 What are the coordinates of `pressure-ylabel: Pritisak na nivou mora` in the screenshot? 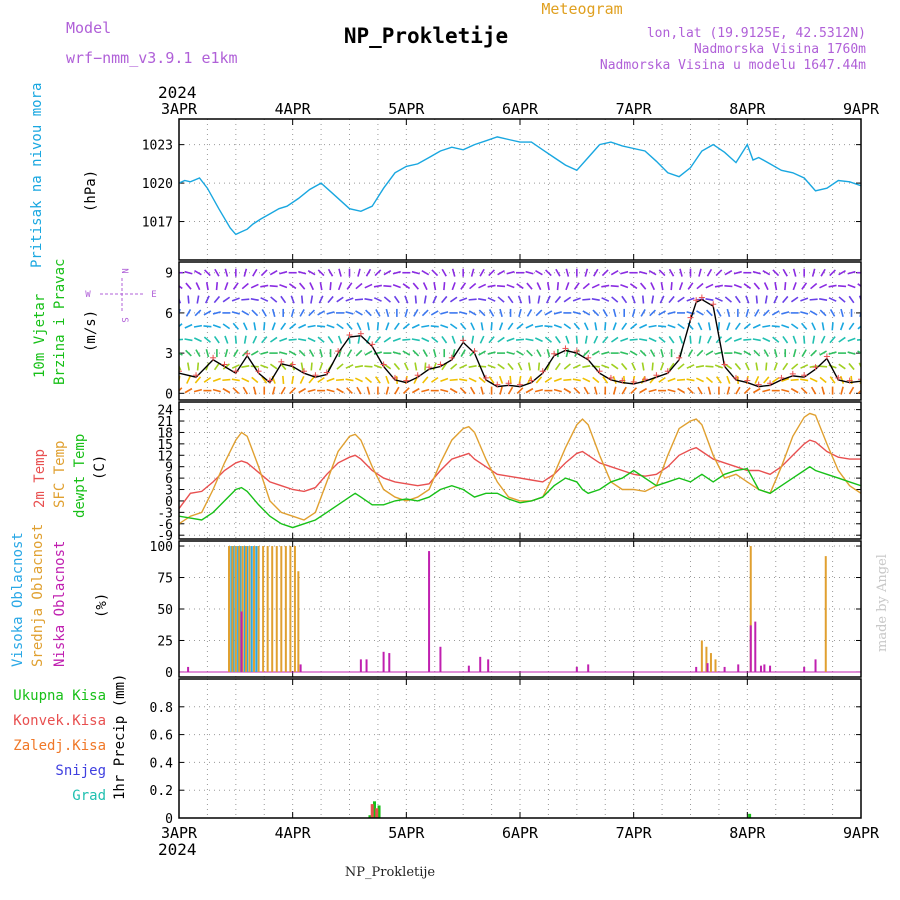 It's located at (37, 175).